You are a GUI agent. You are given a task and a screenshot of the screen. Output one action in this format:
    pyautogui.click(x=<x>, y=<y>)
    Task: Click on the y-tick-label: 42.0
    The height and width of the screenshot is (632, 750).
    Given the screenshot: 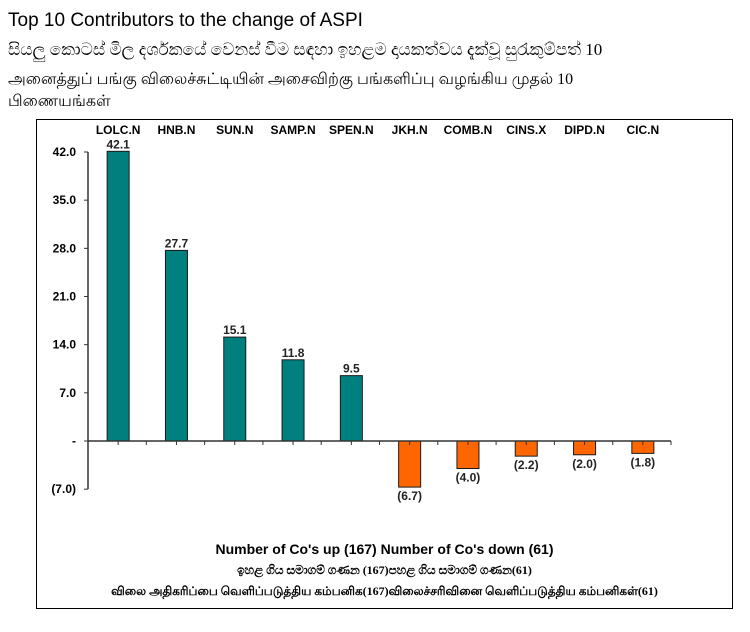 What is the action you would take?
    pyautogui.click(x=65, y=152)
    